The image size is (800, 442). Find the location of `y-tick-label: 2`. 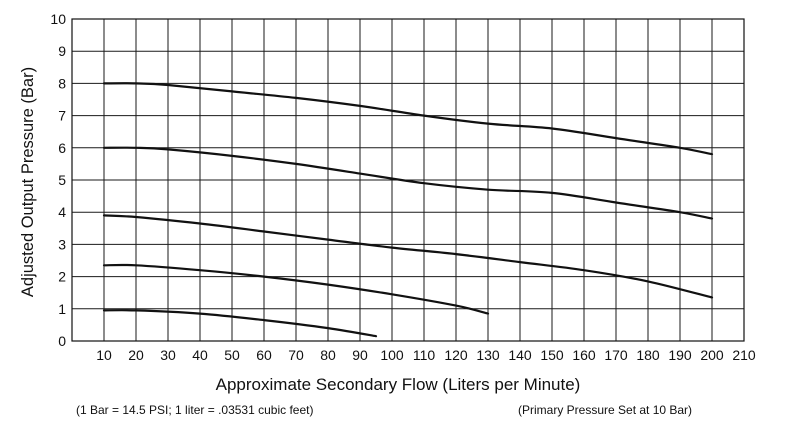

y-tick-label: 2 is located at coordinates (62, 277).